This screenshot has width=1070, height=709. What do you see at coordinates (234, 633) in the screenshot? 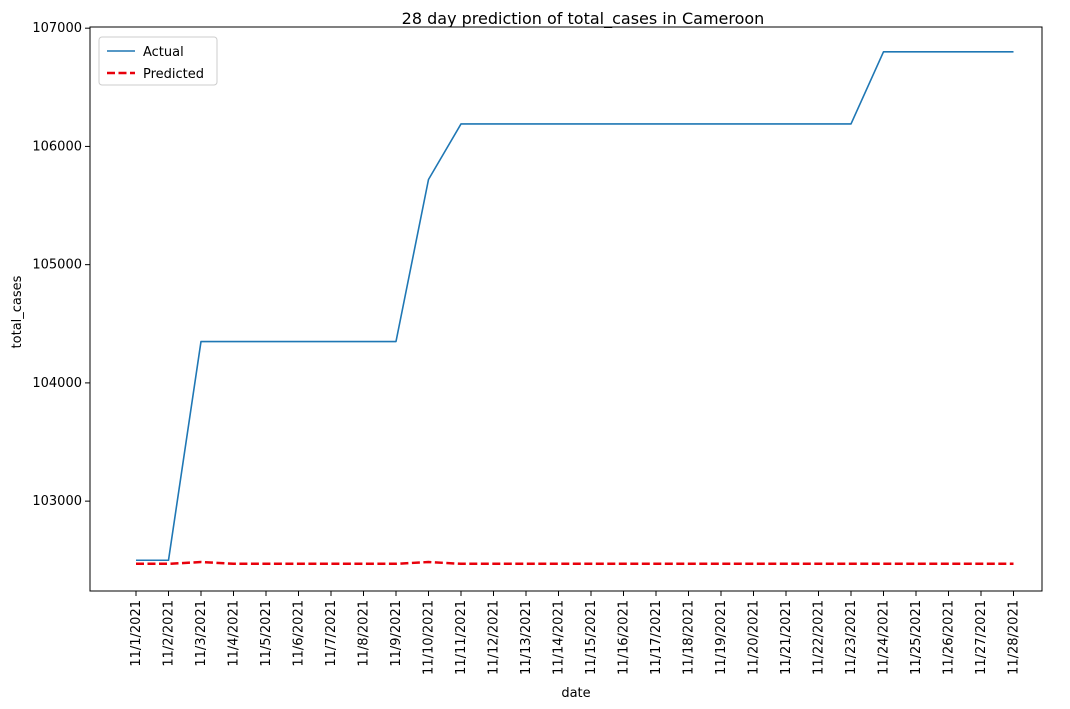
I see `x-tick-label: 11/4/2021` at bounding box center [234, 633].